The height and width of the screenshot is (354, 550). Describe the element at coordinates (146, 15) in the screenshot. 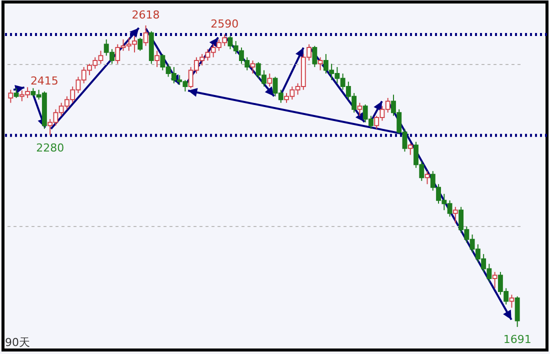

I see `annotation: 2618` at that location.